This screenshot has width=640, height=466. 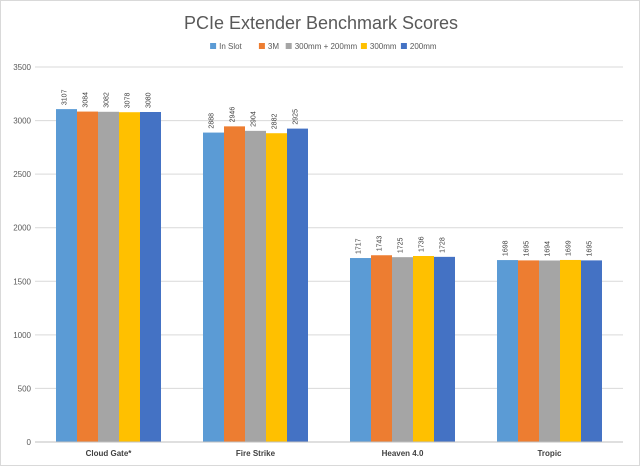 I want to click on data-label-cloud-gate-300mm-200mm: 3082, so click(x=107, y=100).